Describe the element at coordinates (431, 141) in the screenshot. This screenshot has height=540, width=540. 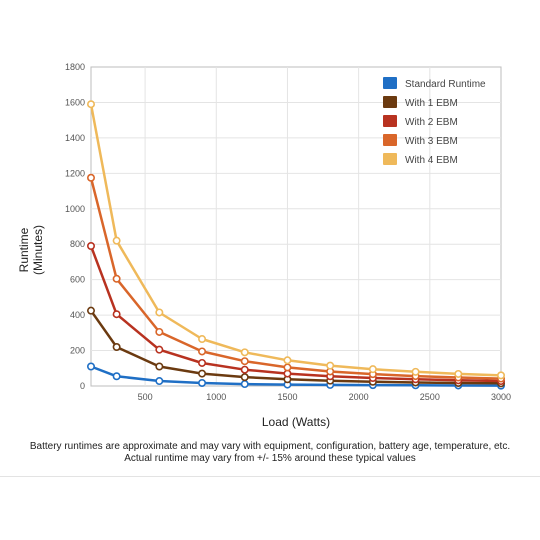
I see `legend-label: With 3 EBM` at that location.